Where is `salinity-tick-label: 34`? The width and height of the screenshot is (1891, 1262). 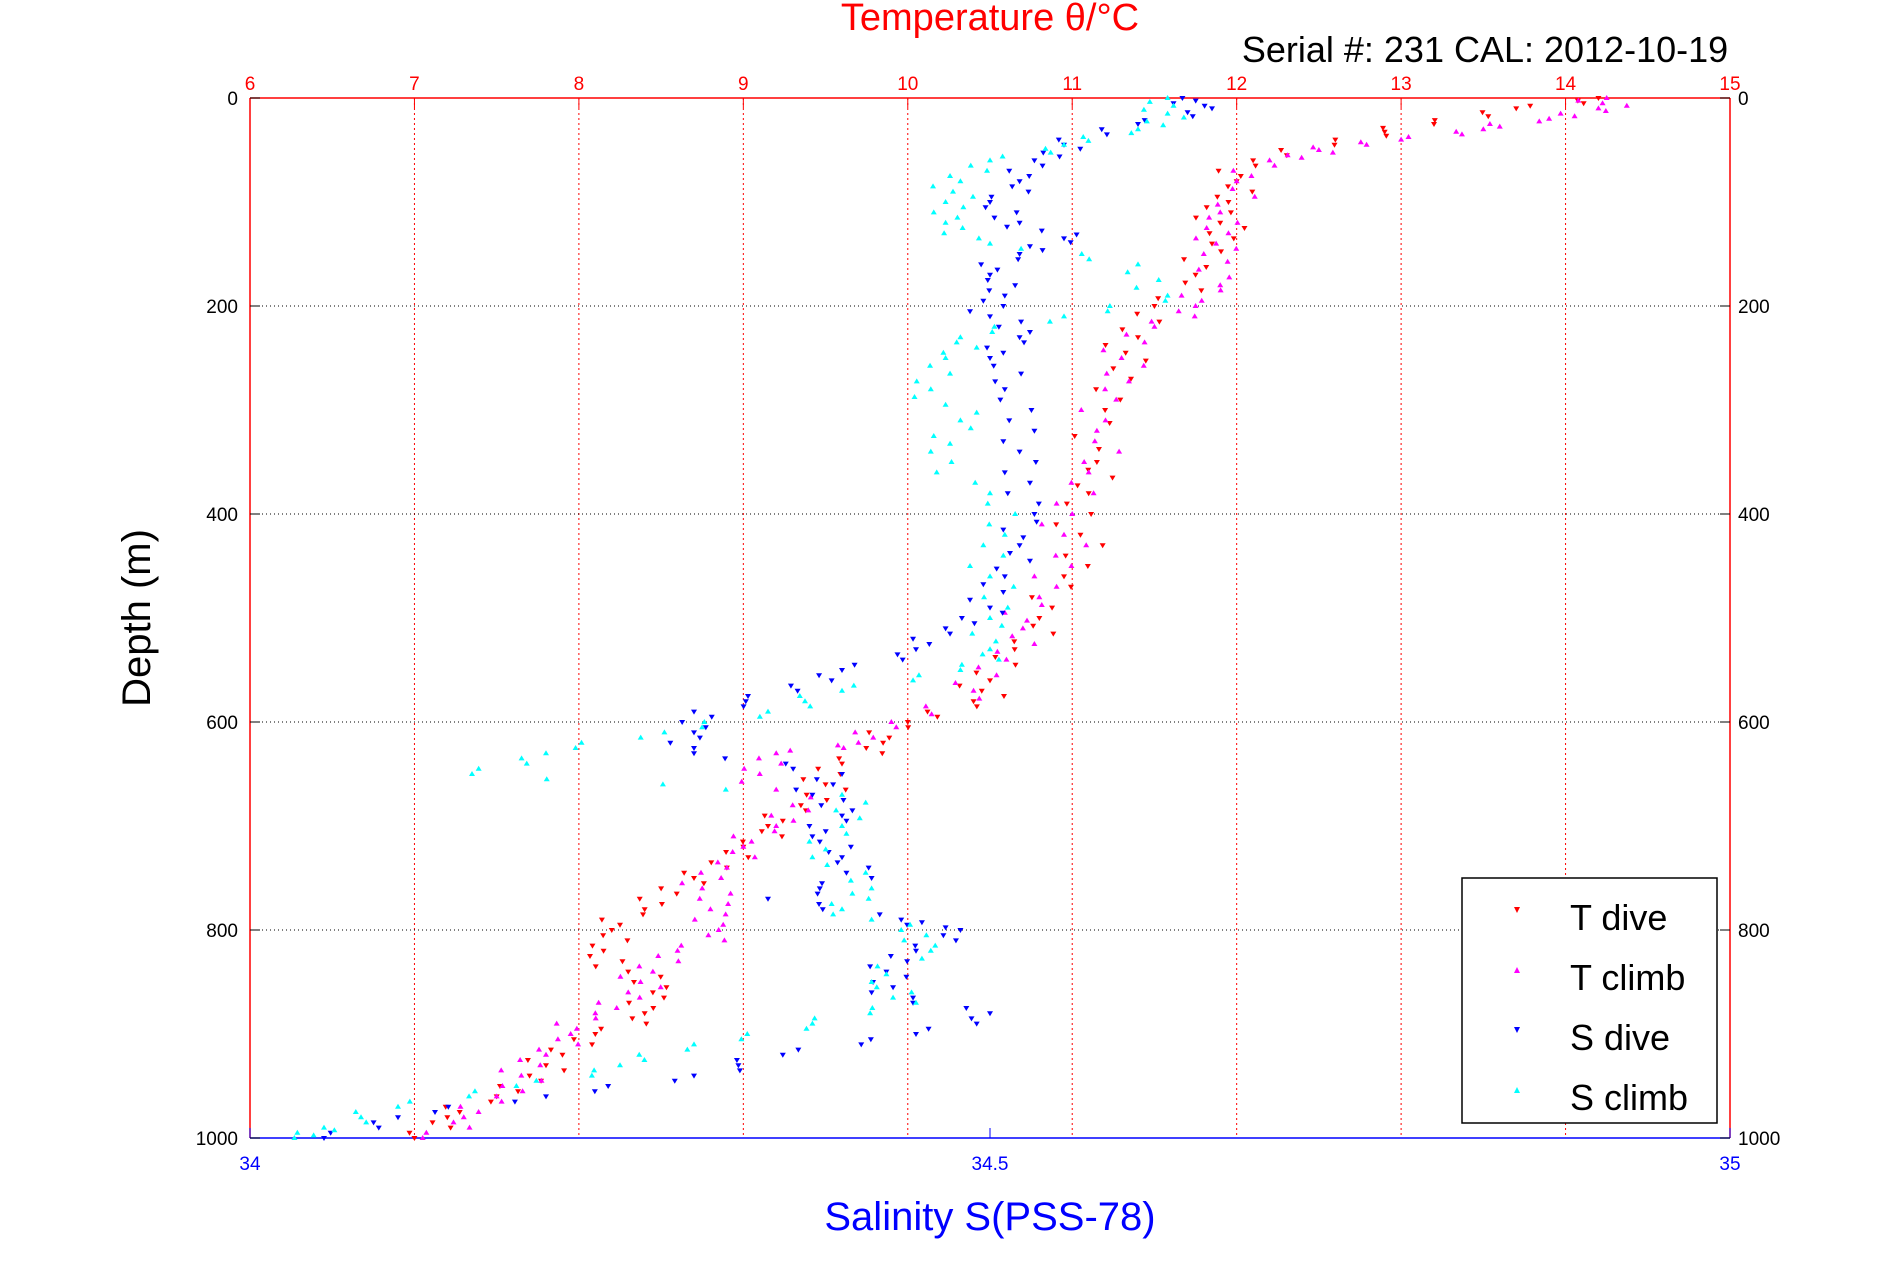
salinity-tick-label: 34 is located at coordinates (250, 1164).